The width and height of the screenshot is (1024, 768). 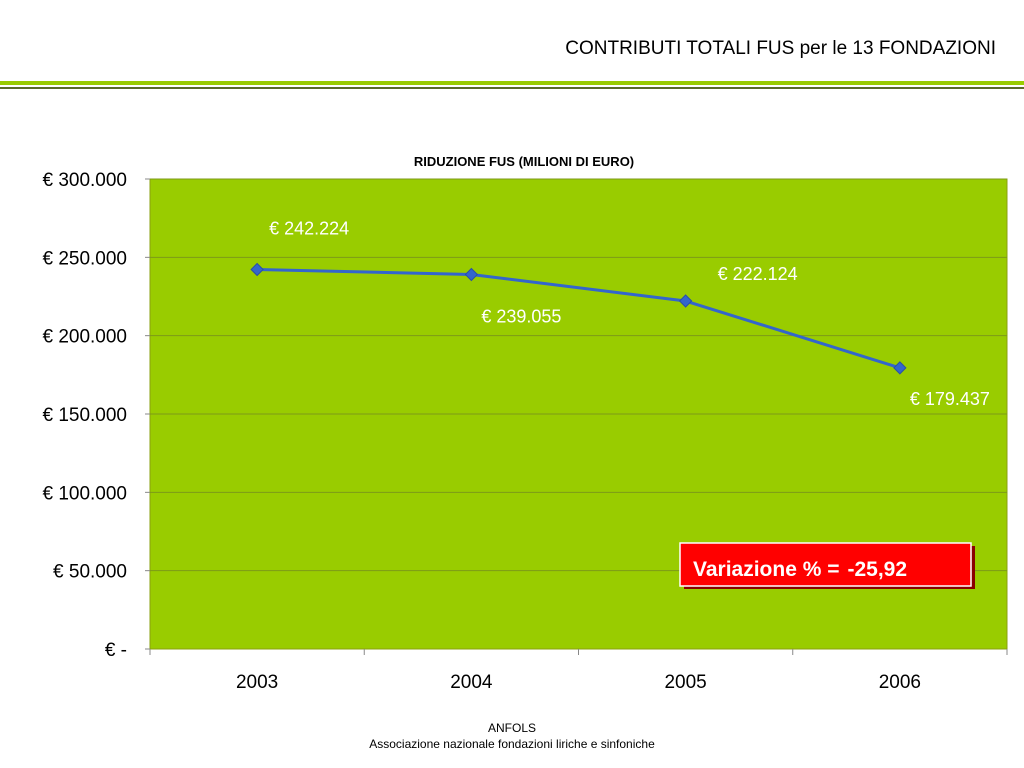 I want to click on chart-title: RIDUZIONE FUS (MILIONI DI EURO), so click(x=524, y=161).